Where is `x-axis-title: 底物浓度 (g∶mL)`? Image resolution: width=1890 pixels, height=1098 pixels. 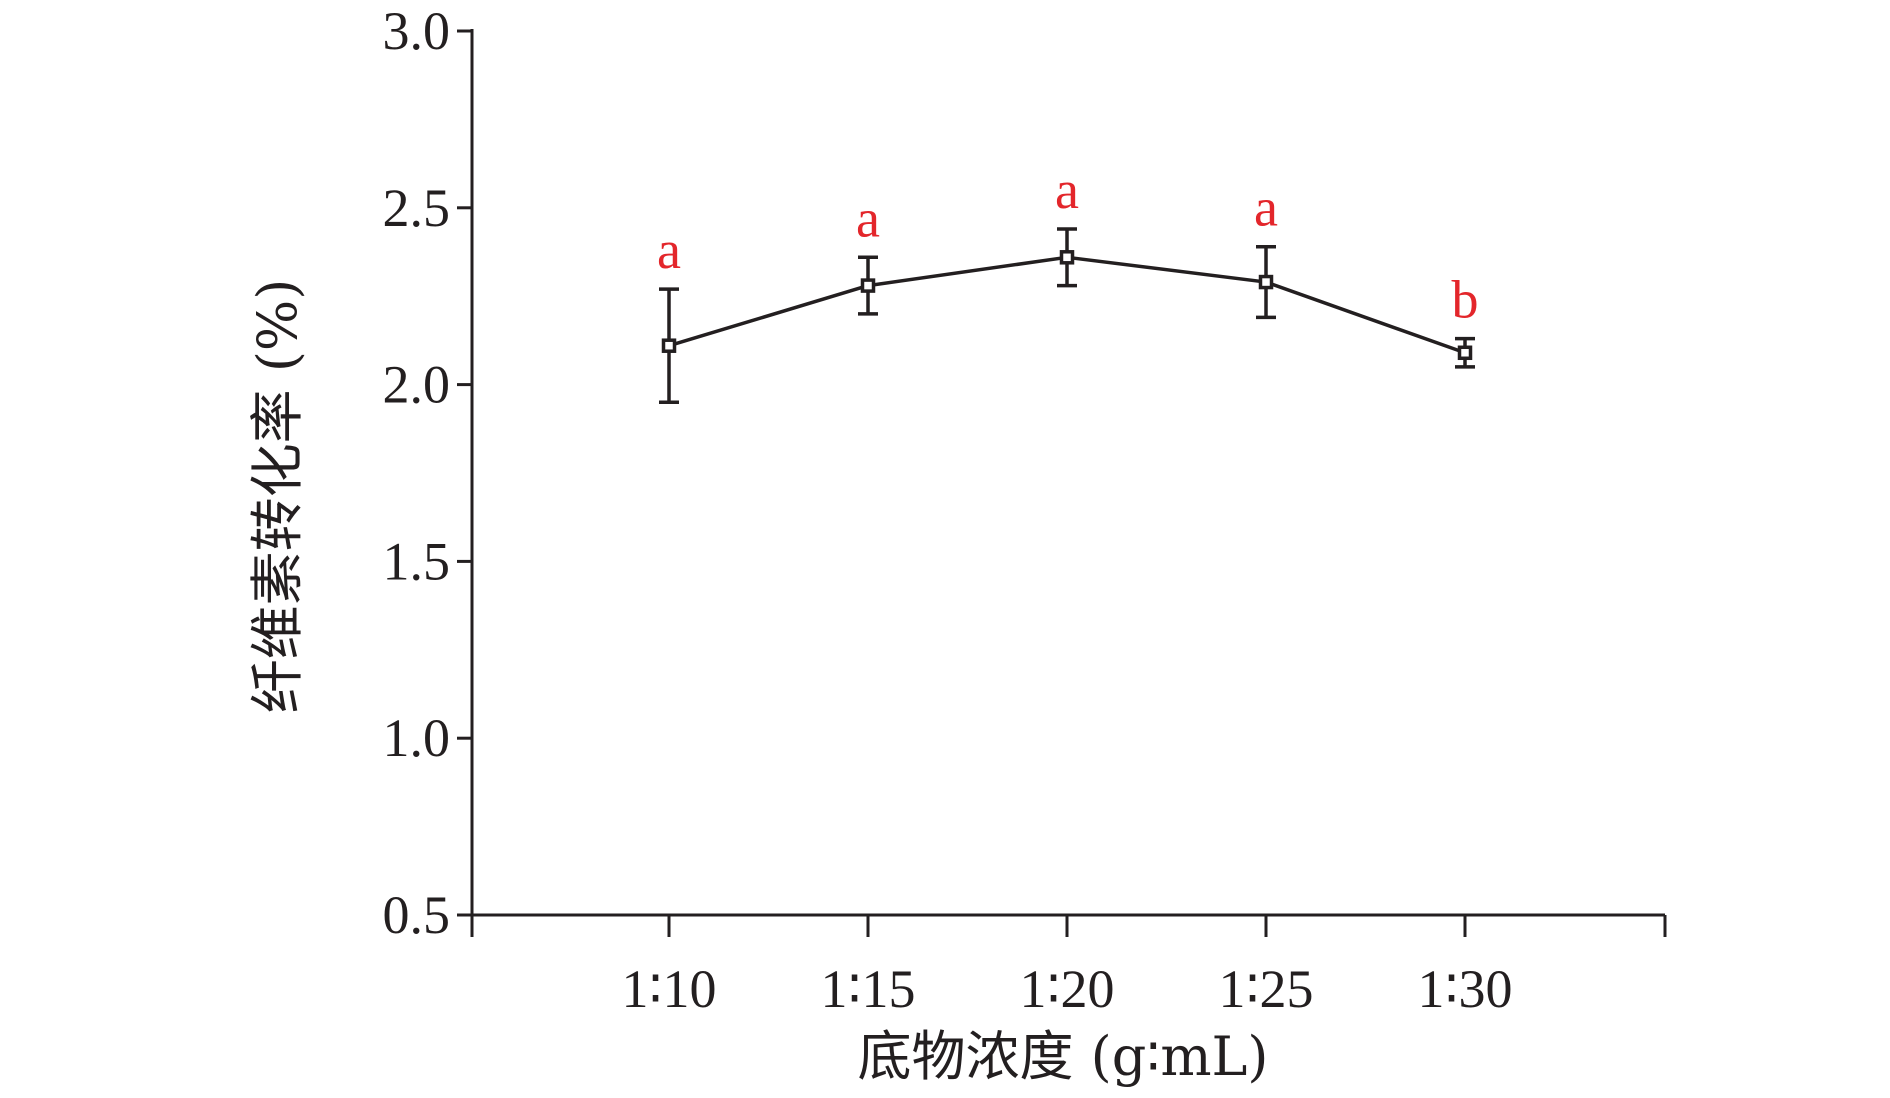 x-axis-title: 底物浓度 (g∶mL) is located at coordinates (1063, 1056).